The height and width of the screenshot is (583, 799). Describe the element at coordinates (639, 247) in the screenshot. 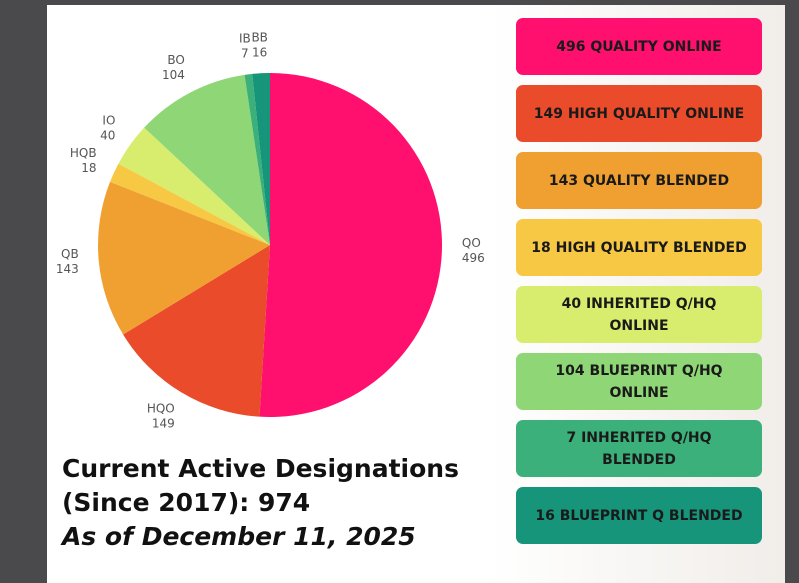

I see `legend-entry: 18 HIGH QUALITY BLENDED` at that location.